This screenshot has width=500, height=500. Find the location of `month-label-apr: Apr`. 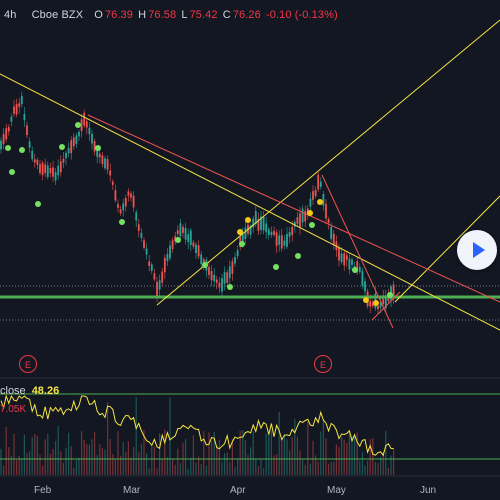

month-label-apr: Apr is located at coordinates (238, 490).